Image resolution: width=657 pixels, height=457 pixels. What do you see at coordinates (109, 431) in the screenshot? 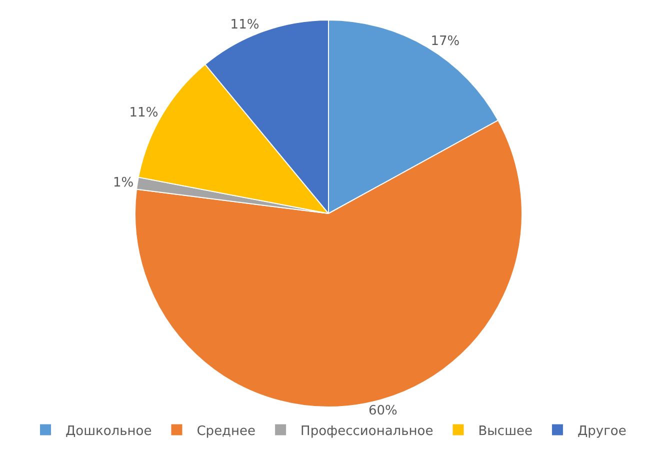
I see `legend-label: Дошкольное` at bounding box center [109, 431].